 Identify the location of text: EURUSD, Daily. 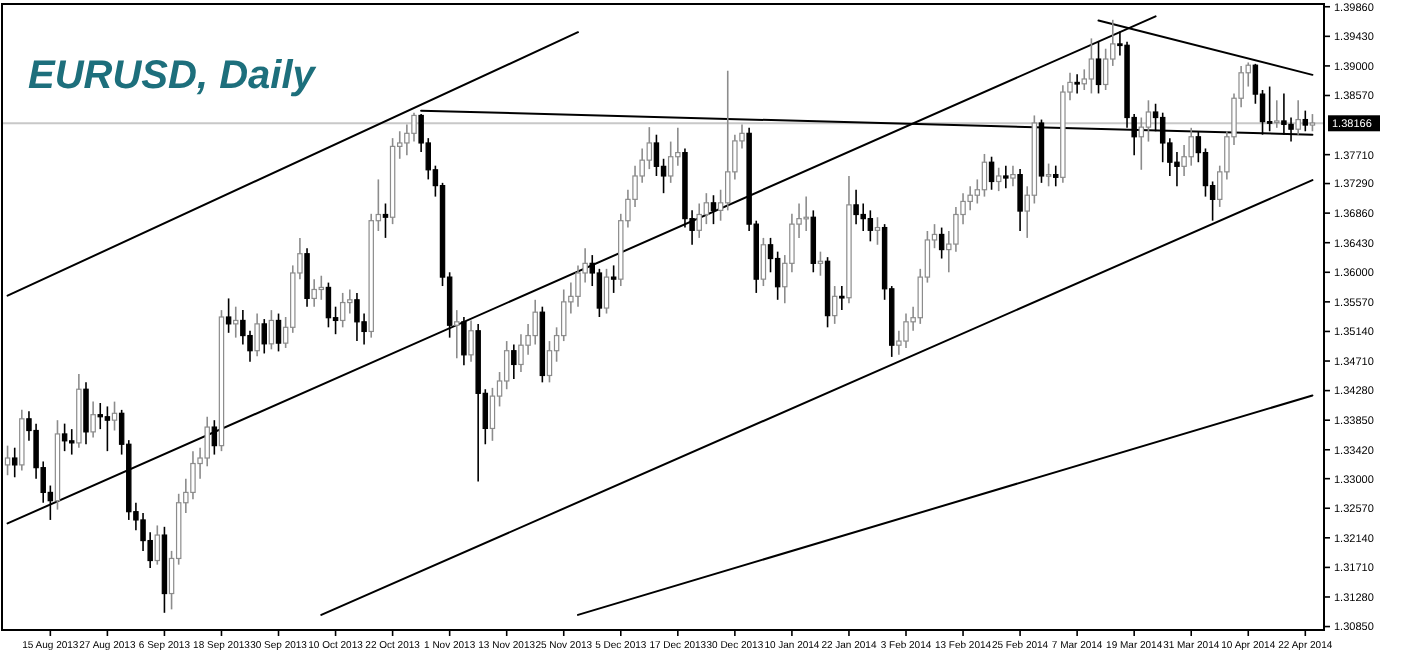
(172, 76).